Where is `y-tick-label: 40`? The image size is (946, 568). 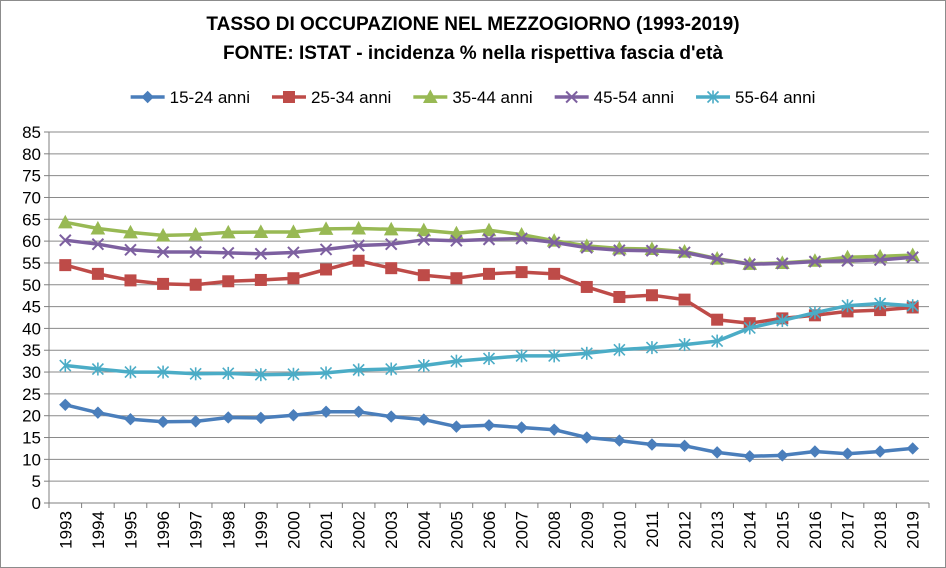
y-tick-label: 40 is located at coordinates (31, 328).